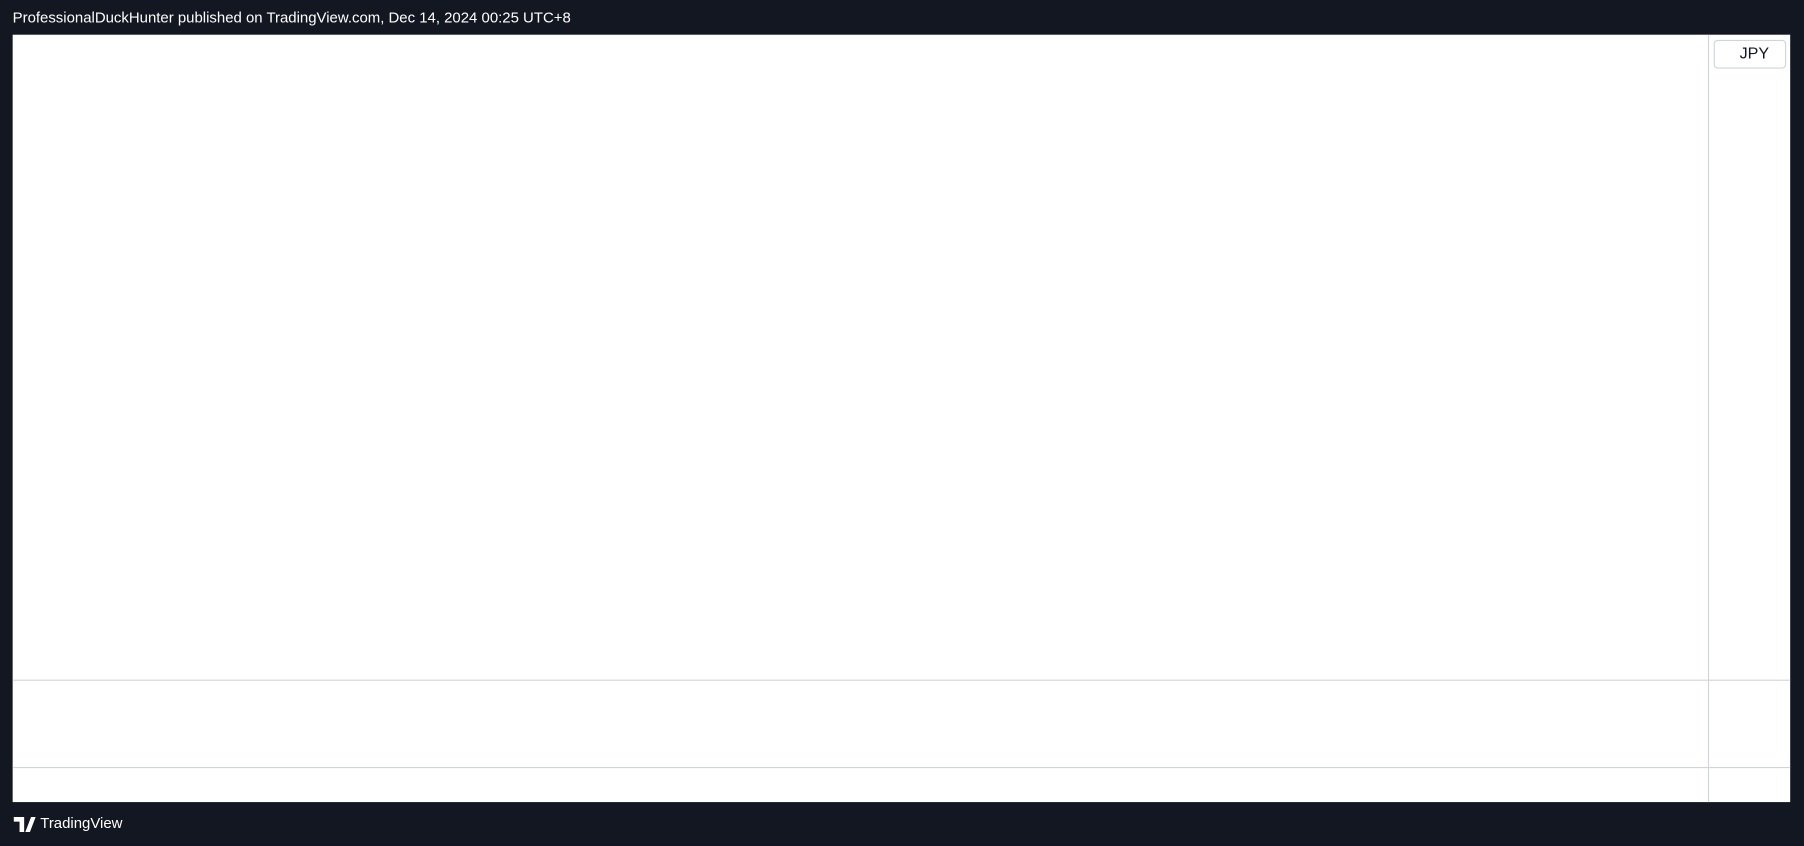  I want to click on currency: JPY, so click(1755, 54).